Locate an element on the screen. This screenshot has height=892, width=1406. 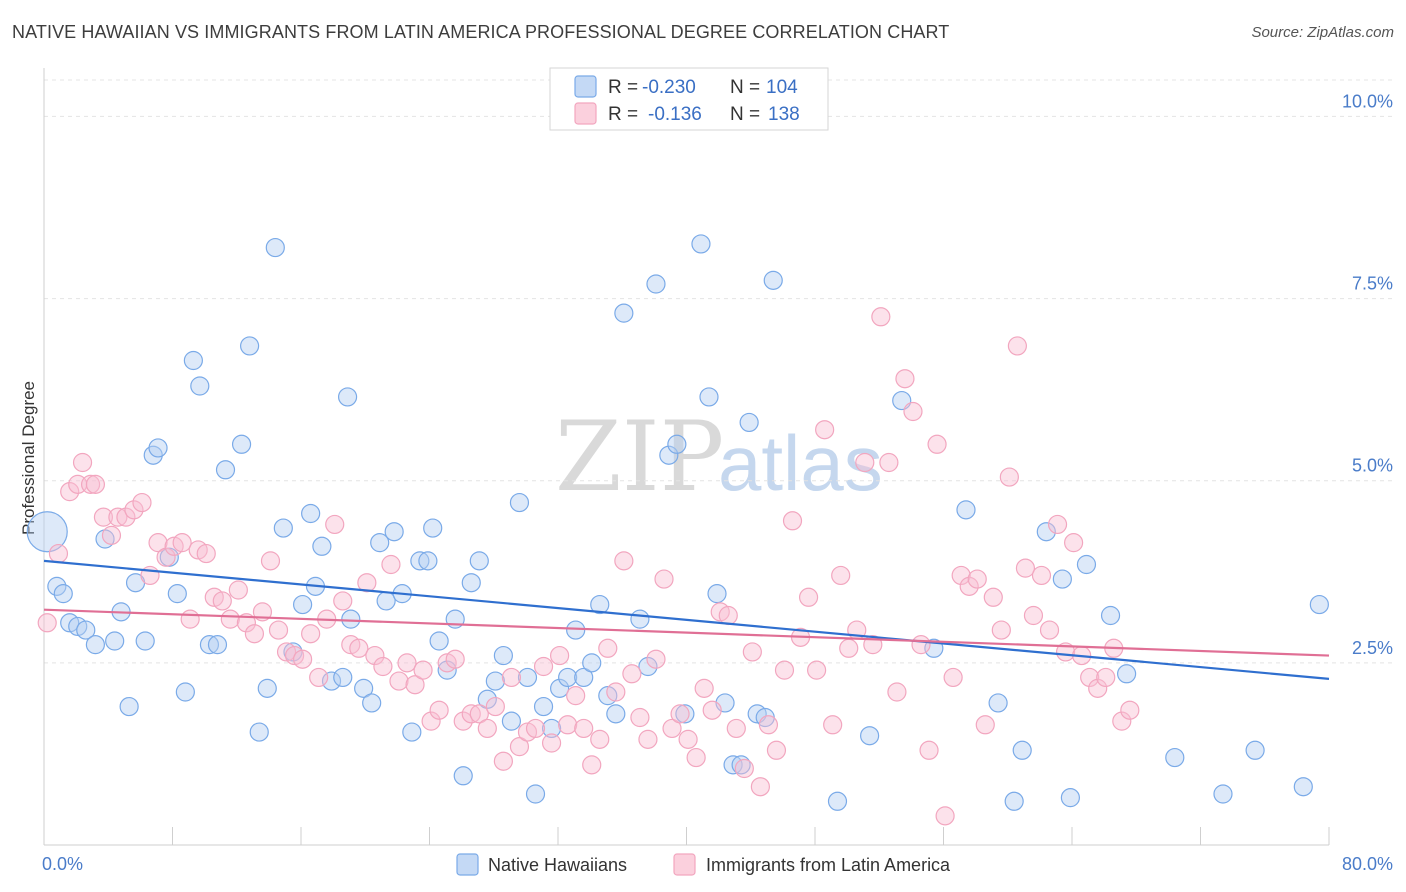
x-tick-labels: 0.0% 80.0% is located at coordinates (717, 864).